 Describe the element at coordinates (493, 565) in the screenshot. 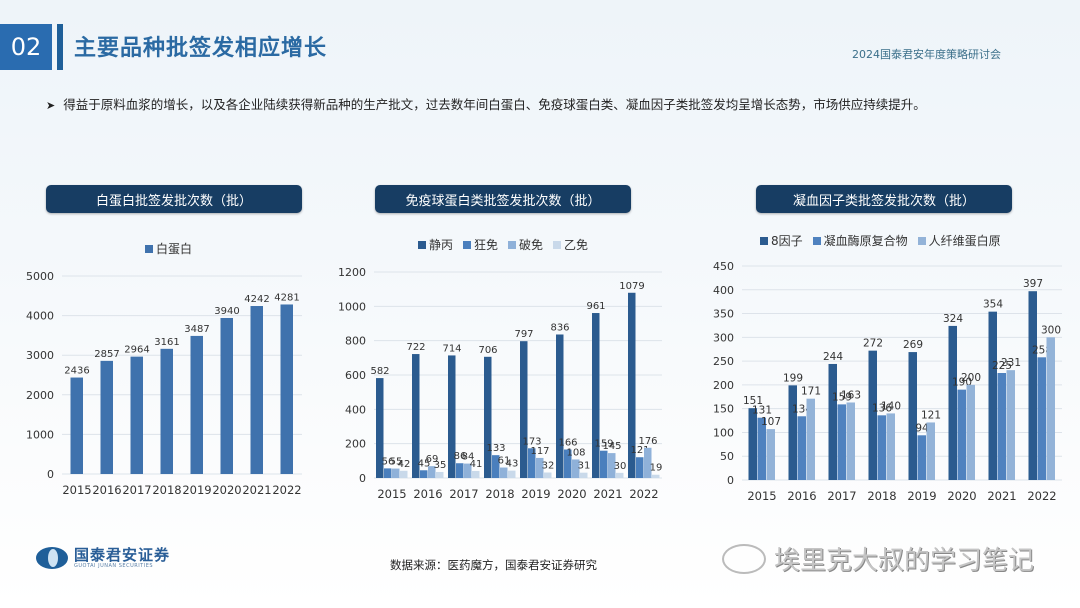

I see `data-source: 数据来源：医药魔方，国泰君安证券研究` at that location.